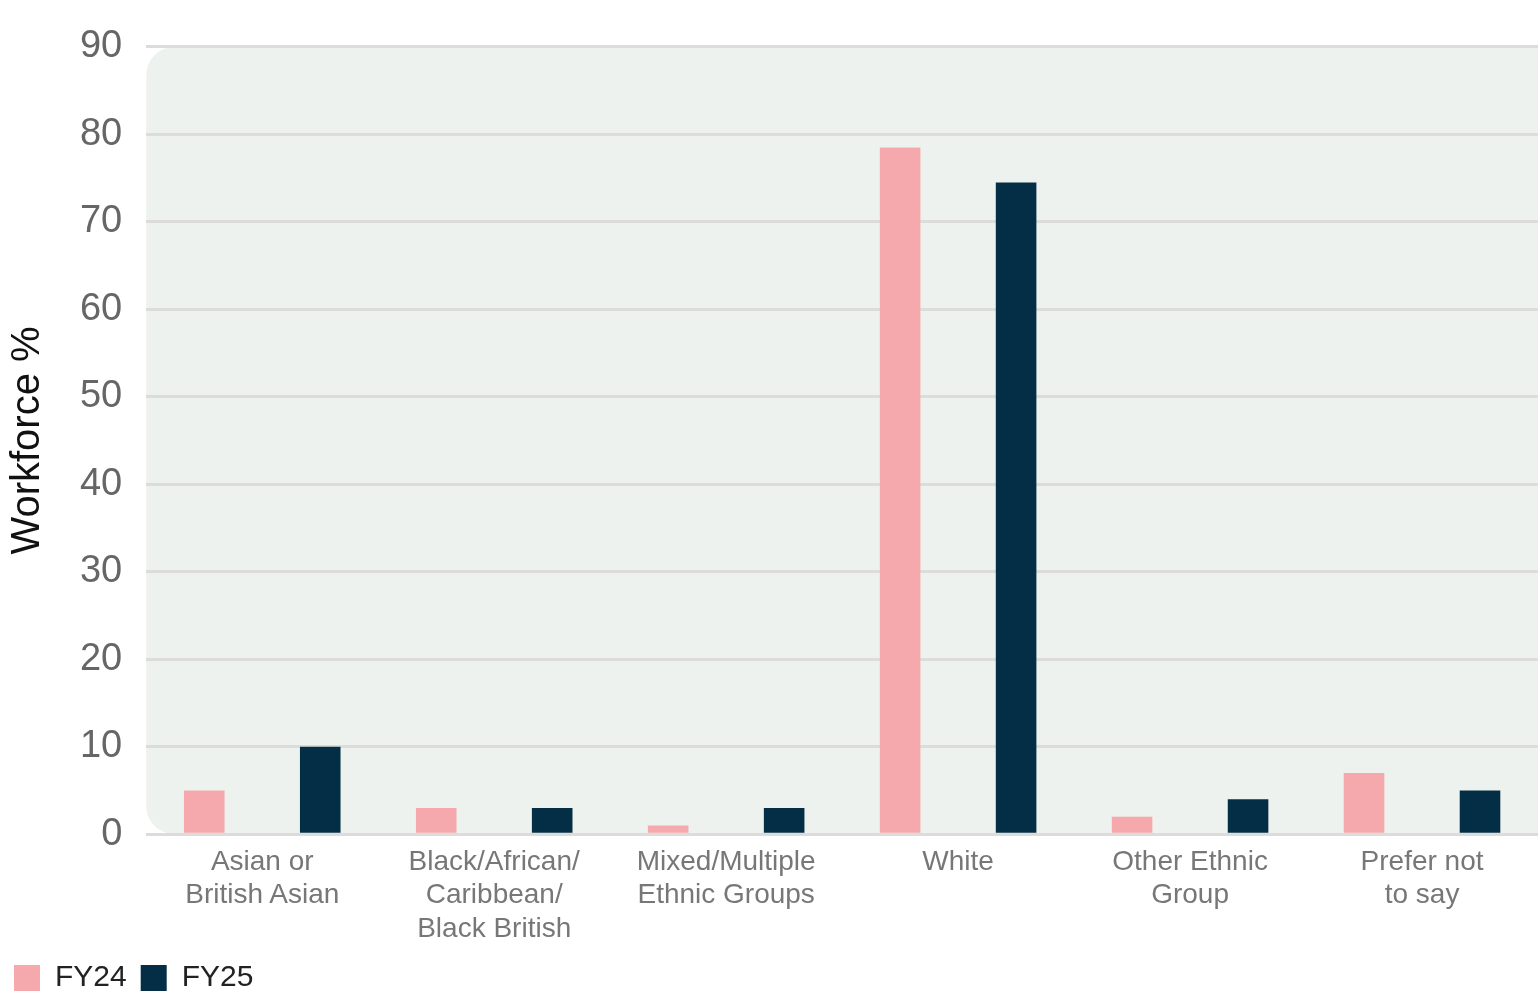 The height and width of the screenshot is (1003, 1538). I want to click on x-tick-label: Other Ethnic Group, so click(1190, 877).